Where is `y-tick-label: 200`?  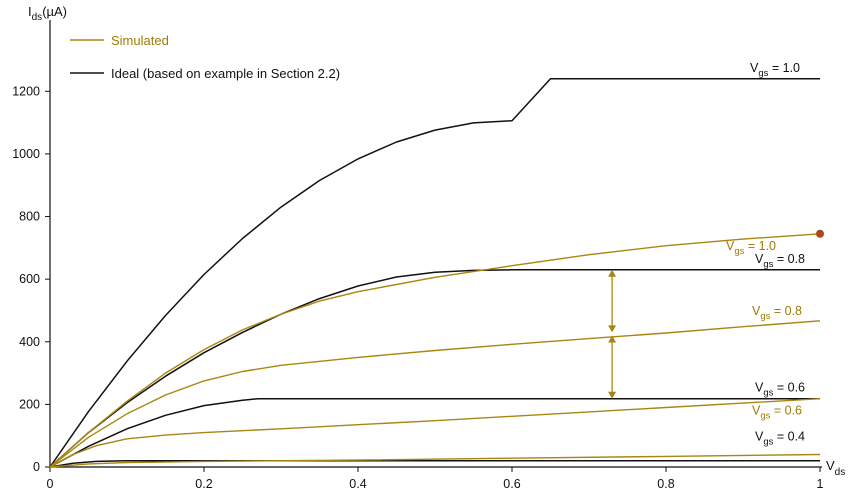 y-tick-label: 200 is located at coordinates (29, 404).